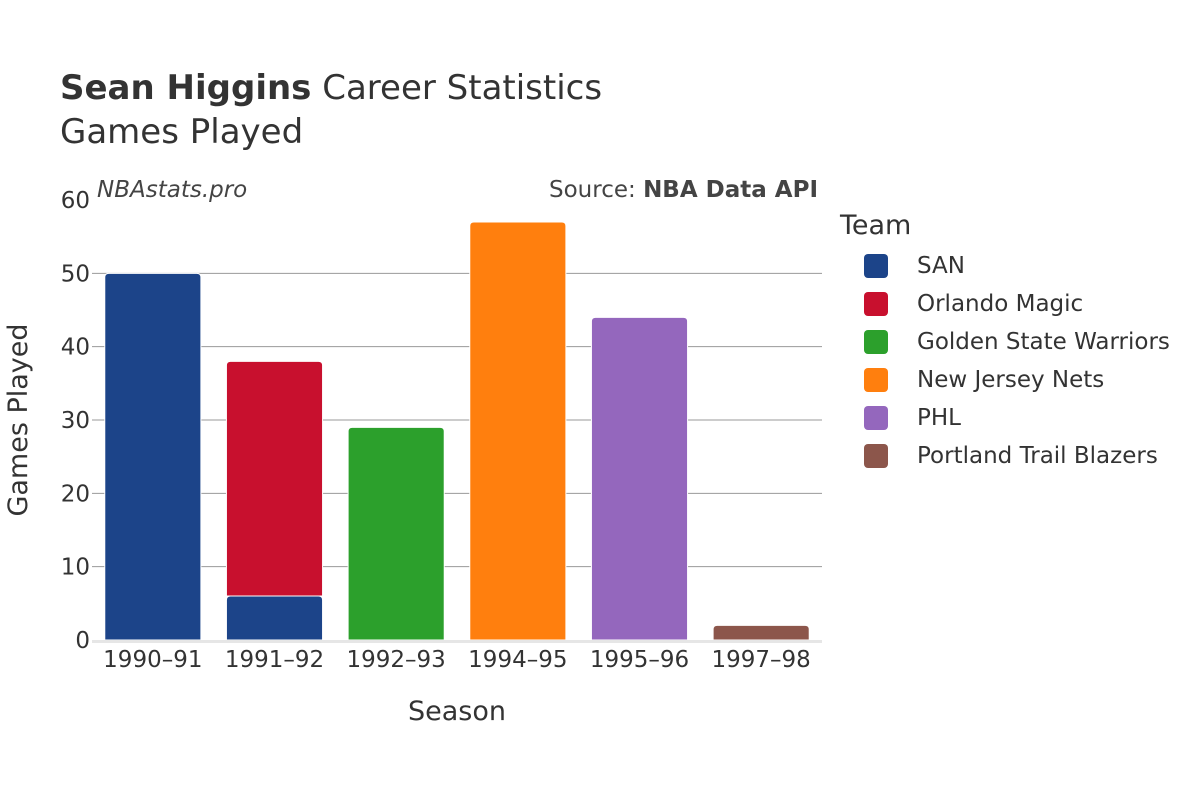 The height and width of the screenshot is (800, 1200). I want to click on legend-label: Golden State Warriors, so click(1043, 342).